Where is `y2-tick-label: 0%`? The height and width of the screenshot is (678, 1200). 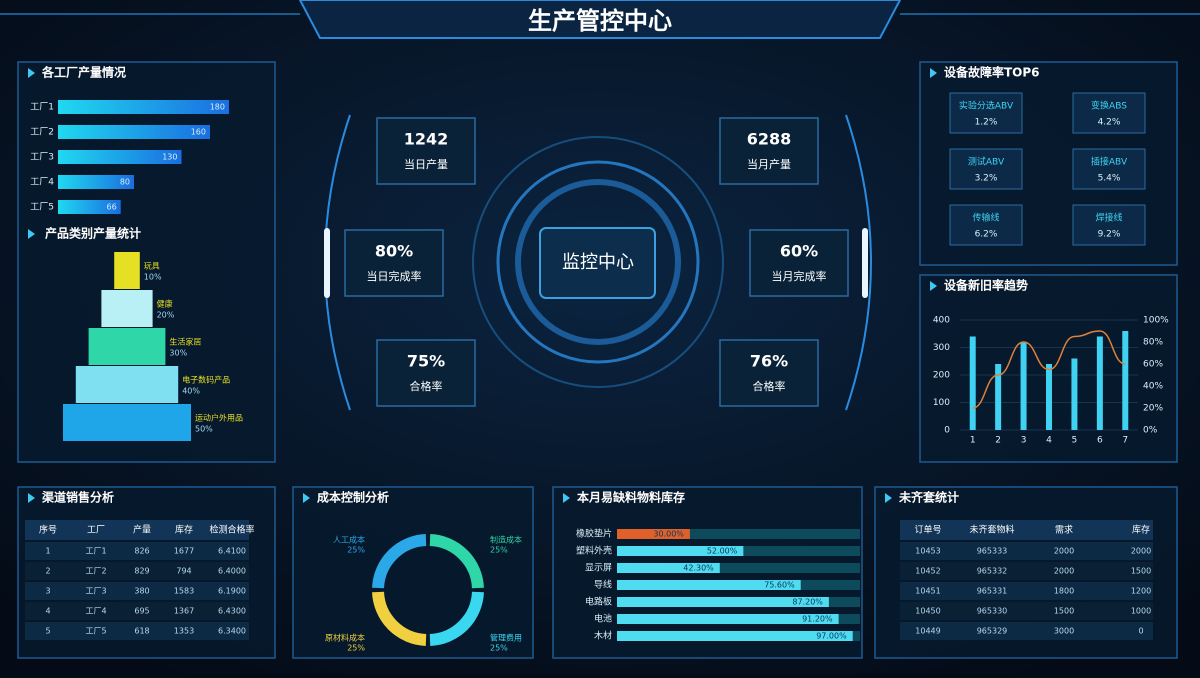 y2-tick-label: 0% is located at coordinates (1150, 431).